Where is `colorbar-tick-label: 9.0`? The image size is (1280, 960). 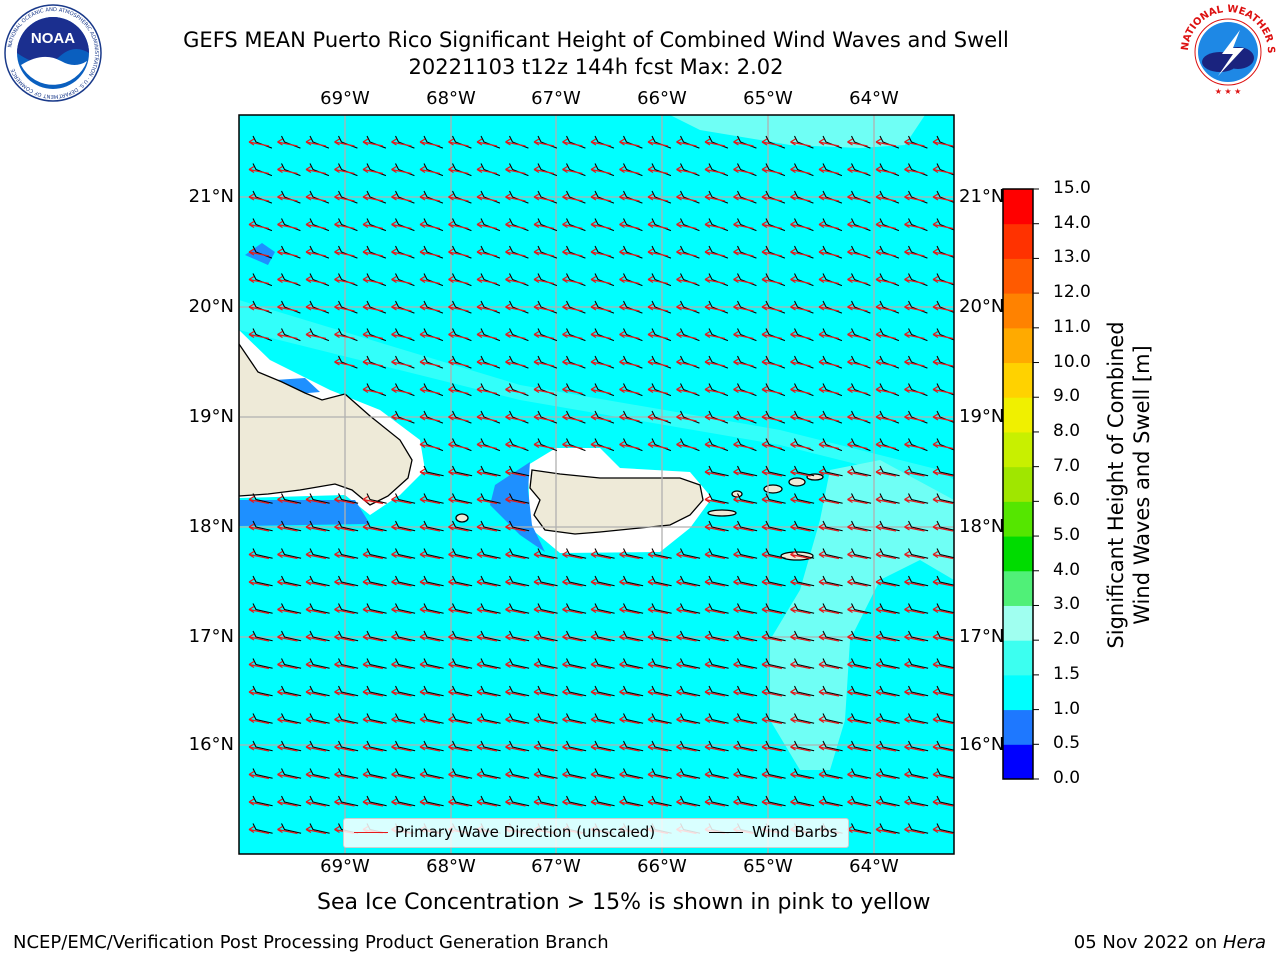 colorbar-tick-label: 9.0 is located at coordinates (1067, 396).